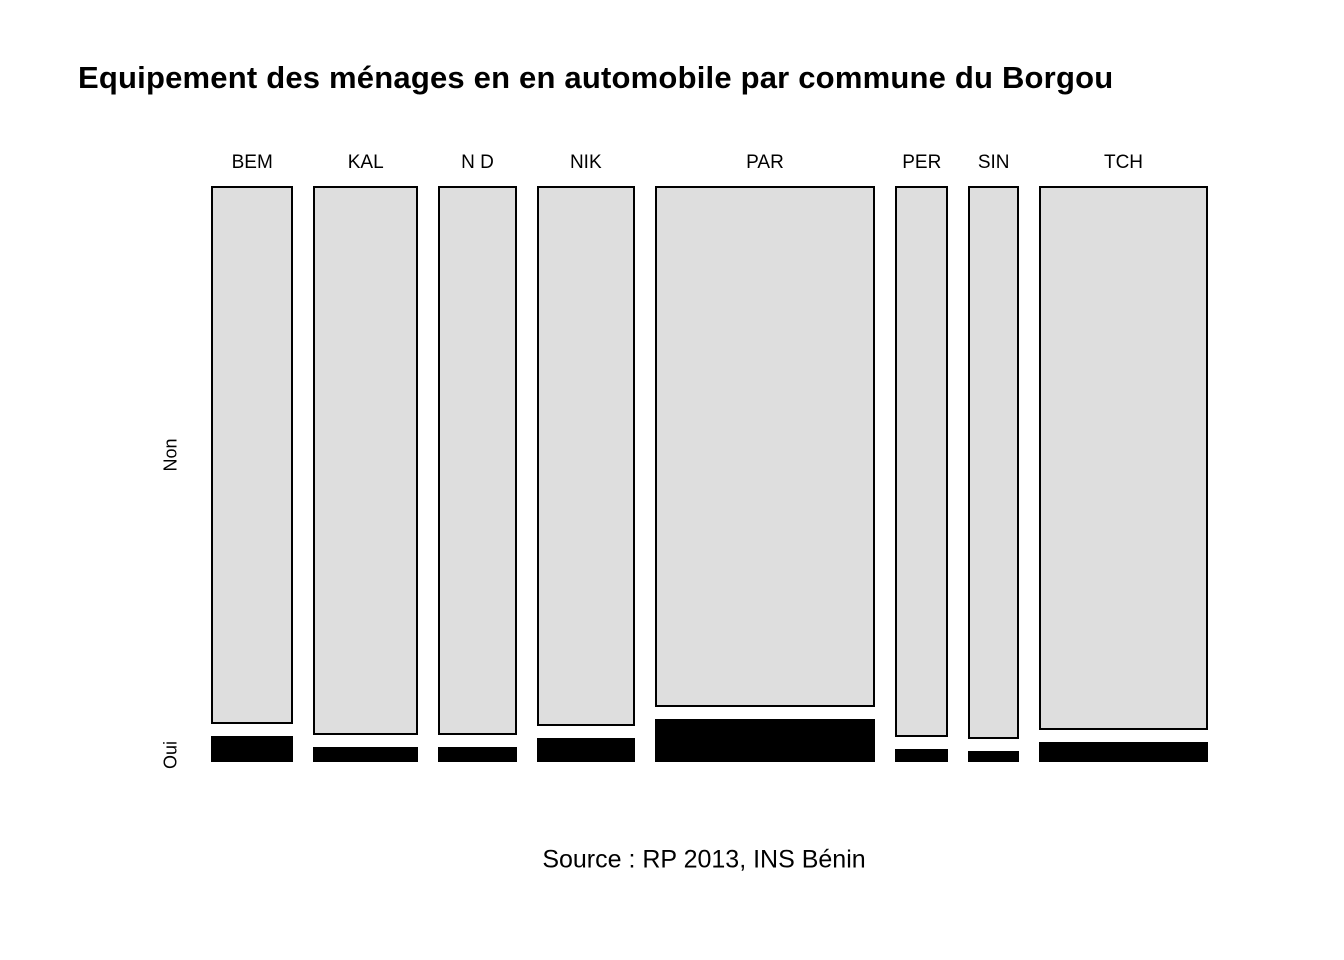  I want to click on column-label-tch: TCH, so click(1123, 162).